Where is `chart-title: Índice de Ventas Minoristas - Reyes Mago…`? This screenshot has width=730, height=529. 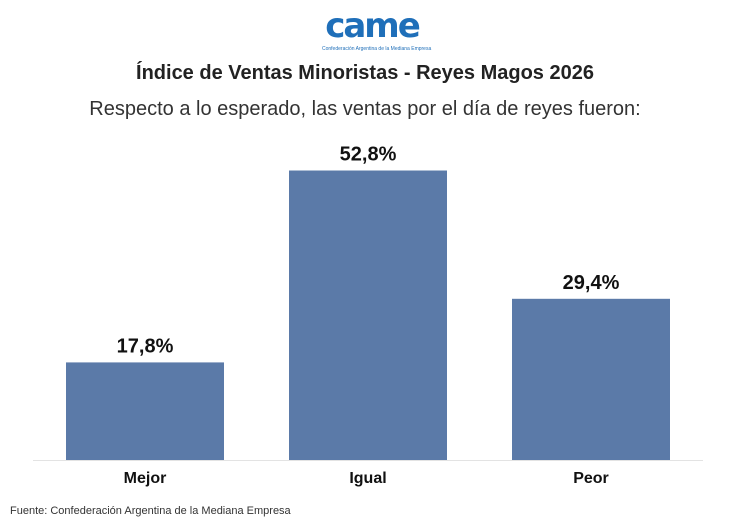
chart-title: Índice de Ventas Minoristas - Reyes Mago… is located at coordinates (365, 73).